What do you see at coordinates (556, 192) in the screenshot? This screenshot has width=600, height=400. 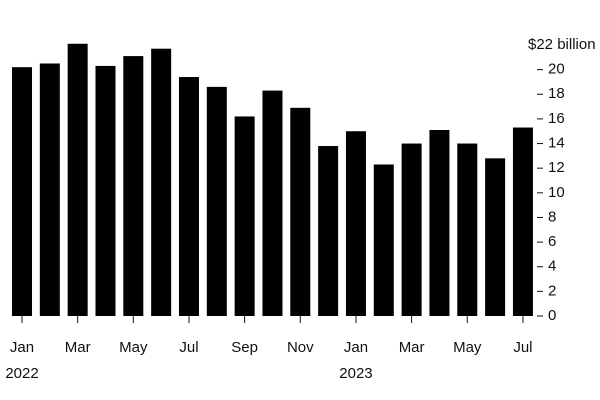 I see `y-tick-label: 10` at bounding box center [556, 192].